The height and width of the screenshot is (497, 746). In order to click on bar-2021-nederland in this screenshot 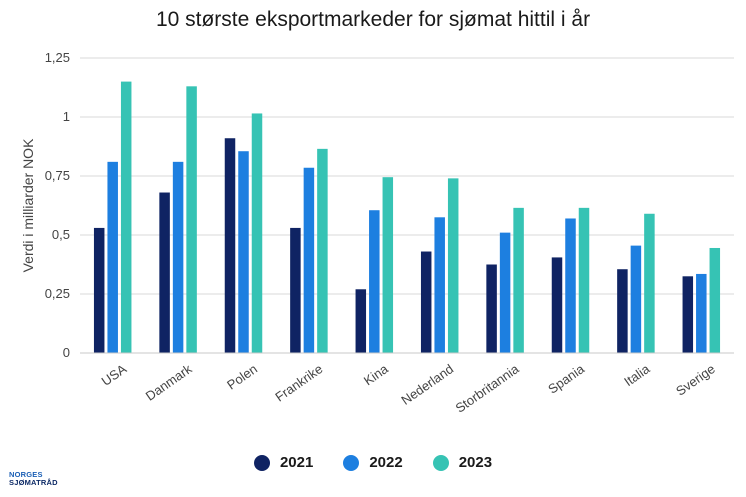, I will do `click(426, 302)`.